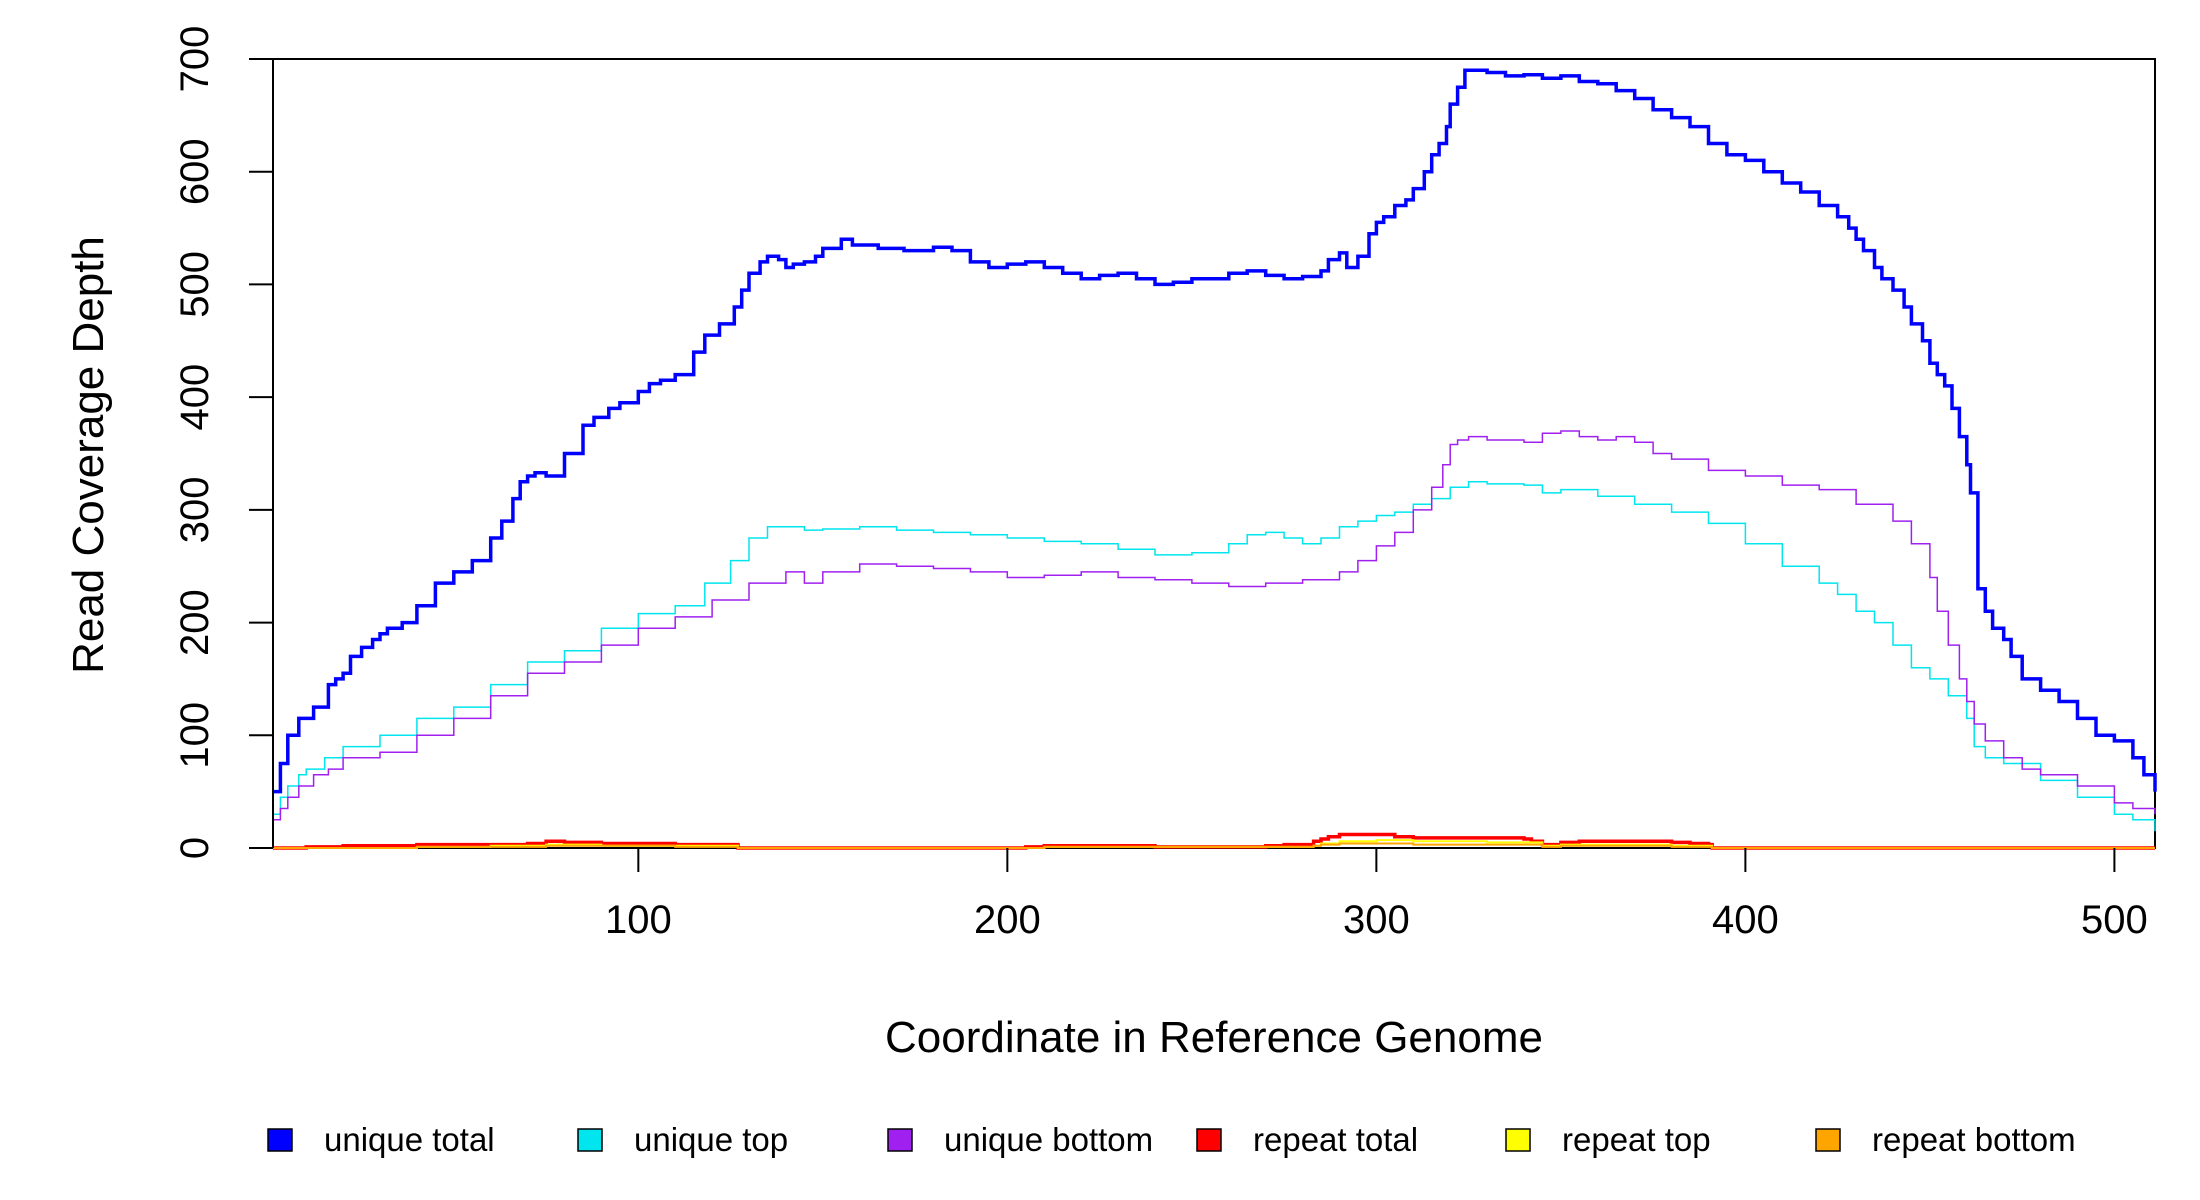  What do you see at coordinates (223, 442) in the screenshot?
I see `y-axis: 0 100 200 300 400 500 600 700` at bounding box center [223, 442].